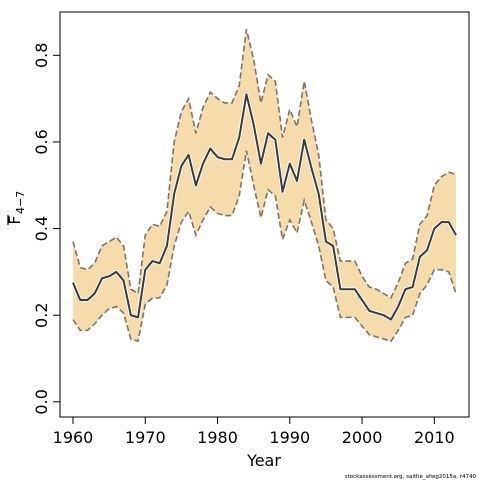 This screenshot has width=480, height=480. What do you see at coordinates (263, 460) in the screenshot?
I see `x-axis-title: Year` at bounding box center [263, 460].